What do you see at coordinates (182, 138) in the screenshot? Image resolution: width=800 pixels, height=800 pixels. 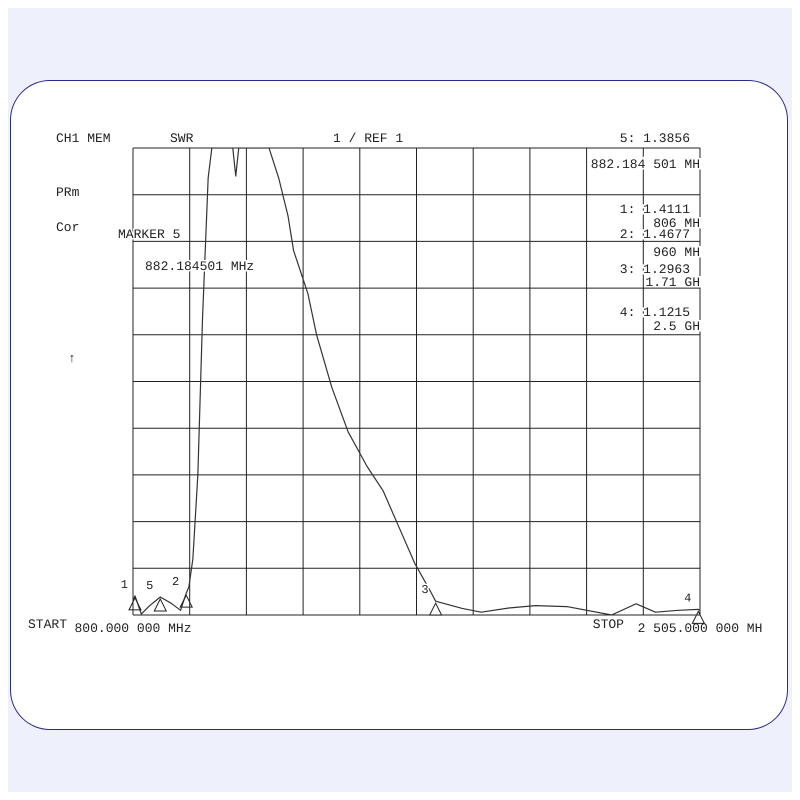 I see `text: SWR` at bounding box center [182, 138].